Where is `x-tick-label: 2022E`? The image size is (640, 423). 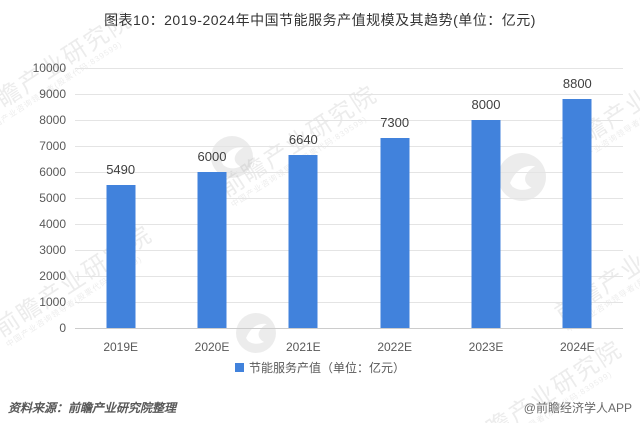
x-tick-label: 2022E is located at coordinates (395, 347).